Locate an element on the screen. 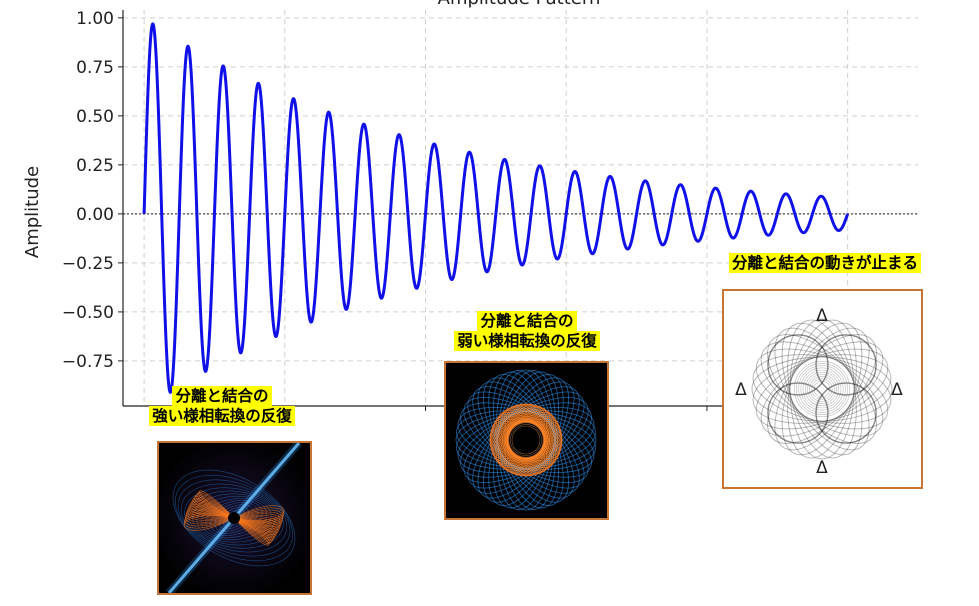 The image size is (979, 606). y-tick-label-1: 0.75 is located at coordinates (95, 68).